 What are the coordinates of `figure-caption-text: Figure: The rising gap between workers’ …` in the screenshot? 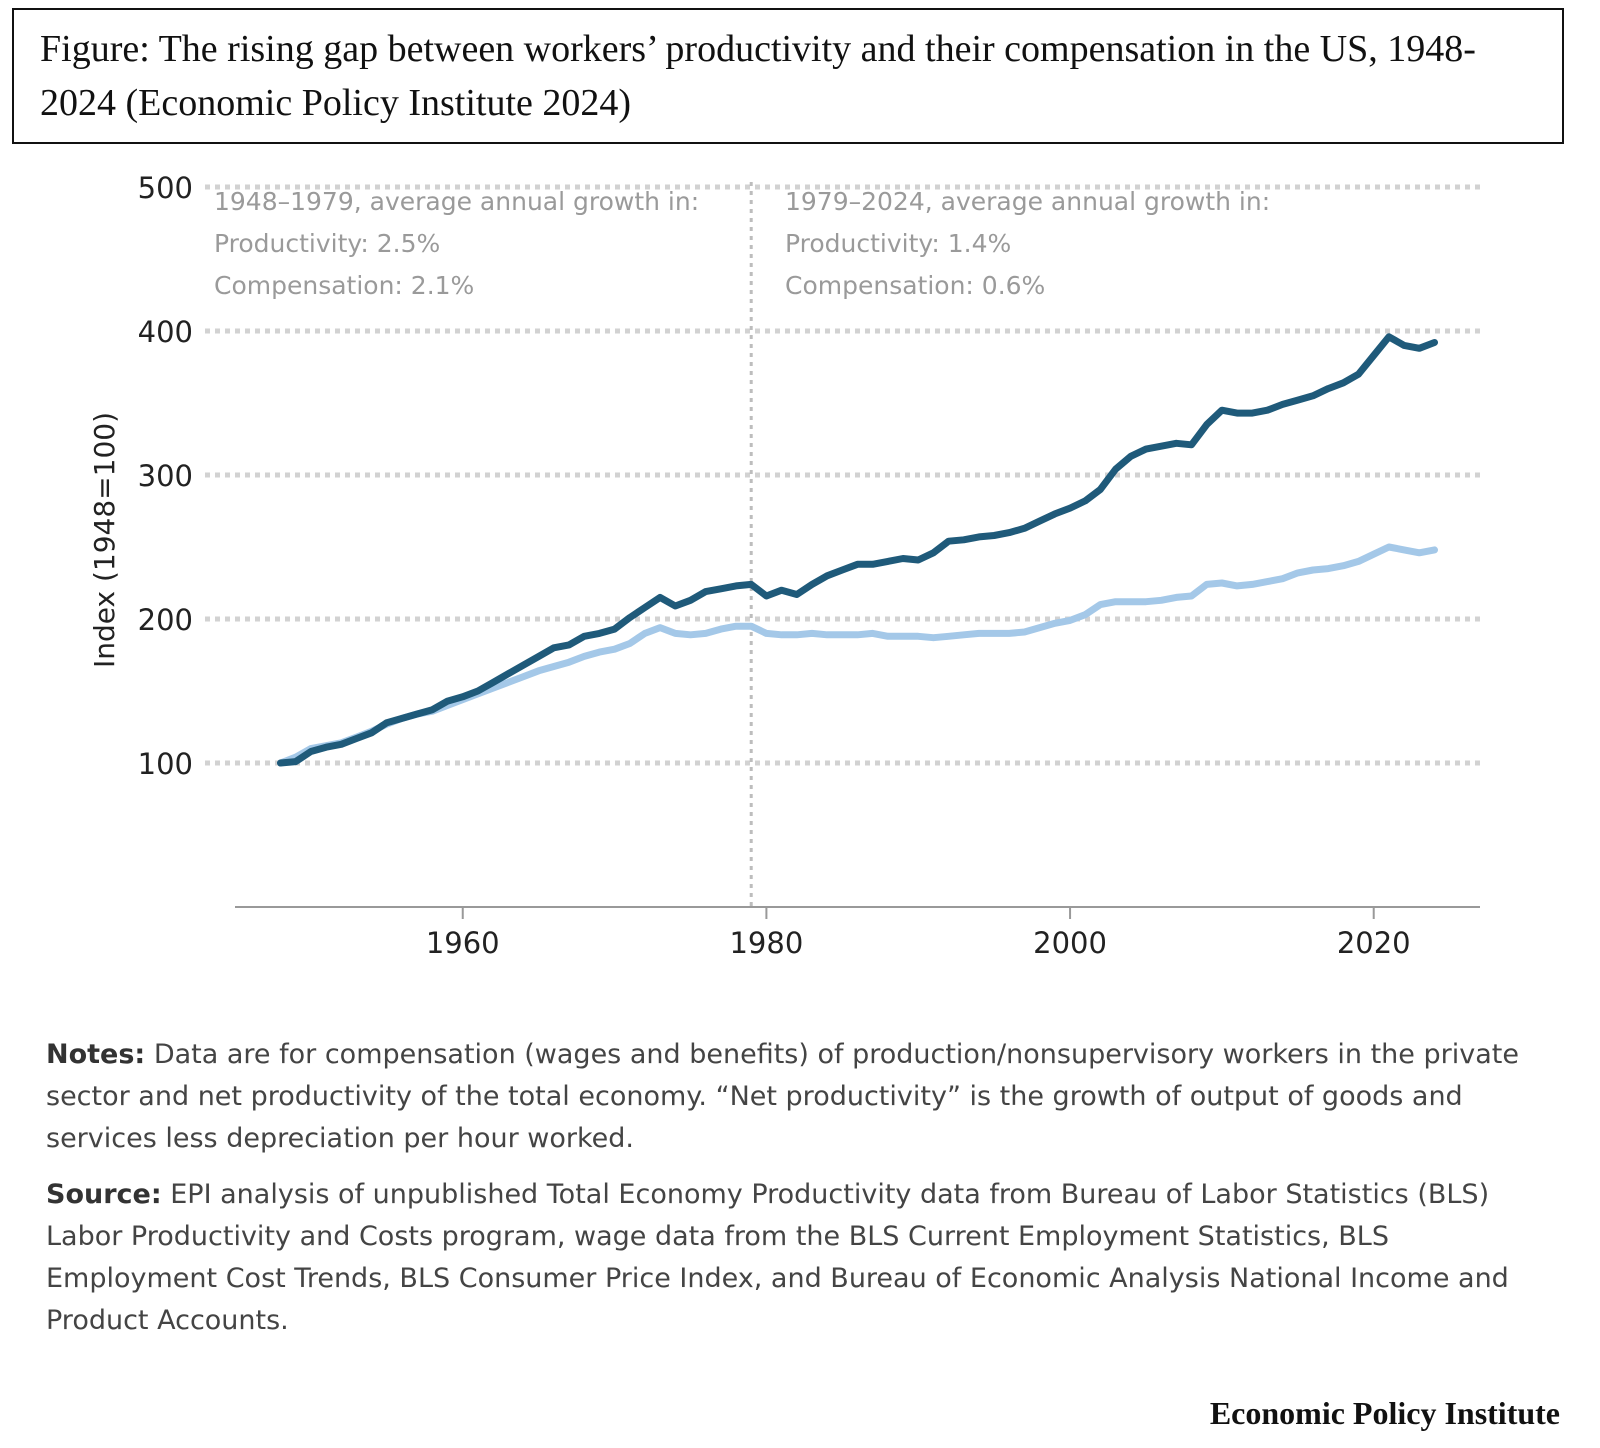 It's located at (758, 76).